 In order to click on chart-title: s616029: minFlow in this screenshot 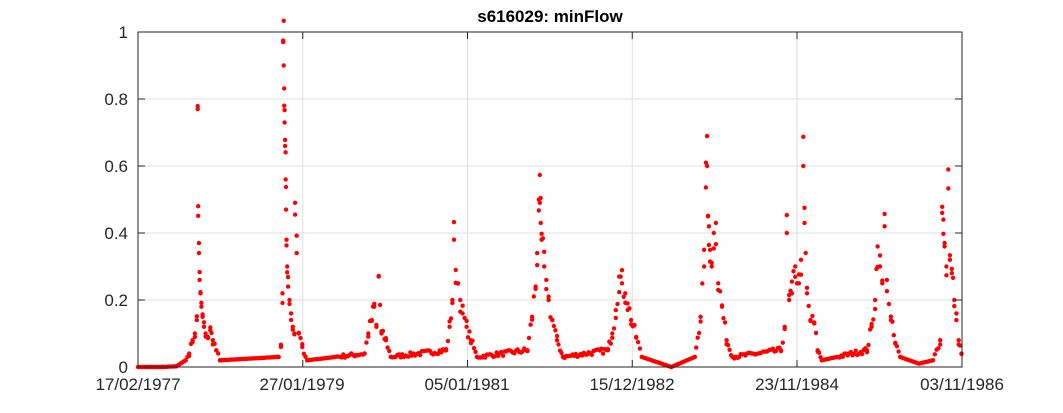, I will do `click(550, 16)`.